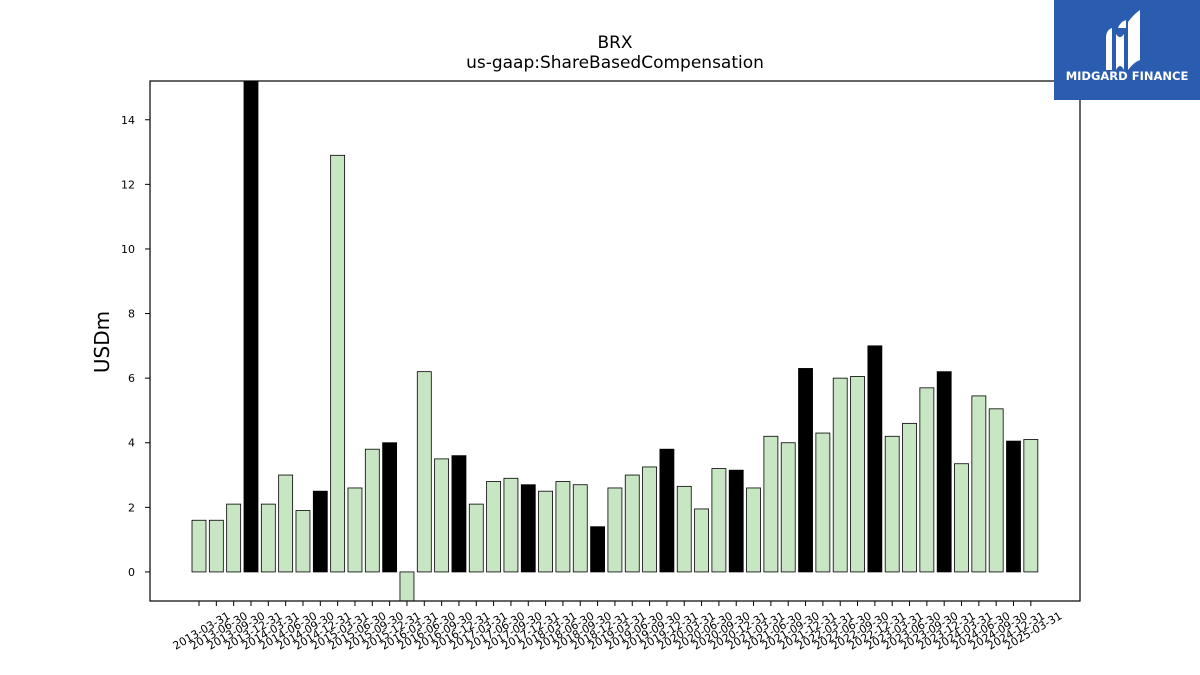 This screenshot has height=675, width=1200. Describe the element at coordinates (128, 120) in the screenshot. I see `y-tick-label: 14` at that location.